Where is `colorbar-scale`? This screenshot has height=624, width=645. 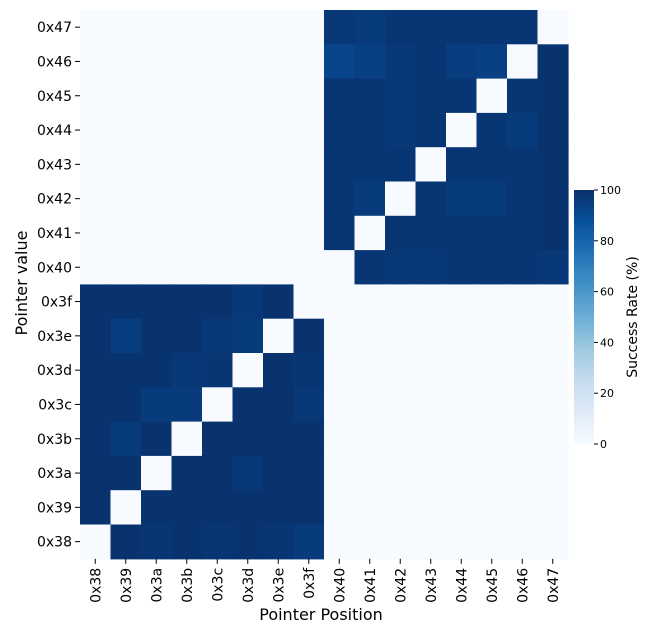
colorbar-scale is located at coordinates (584, 317).